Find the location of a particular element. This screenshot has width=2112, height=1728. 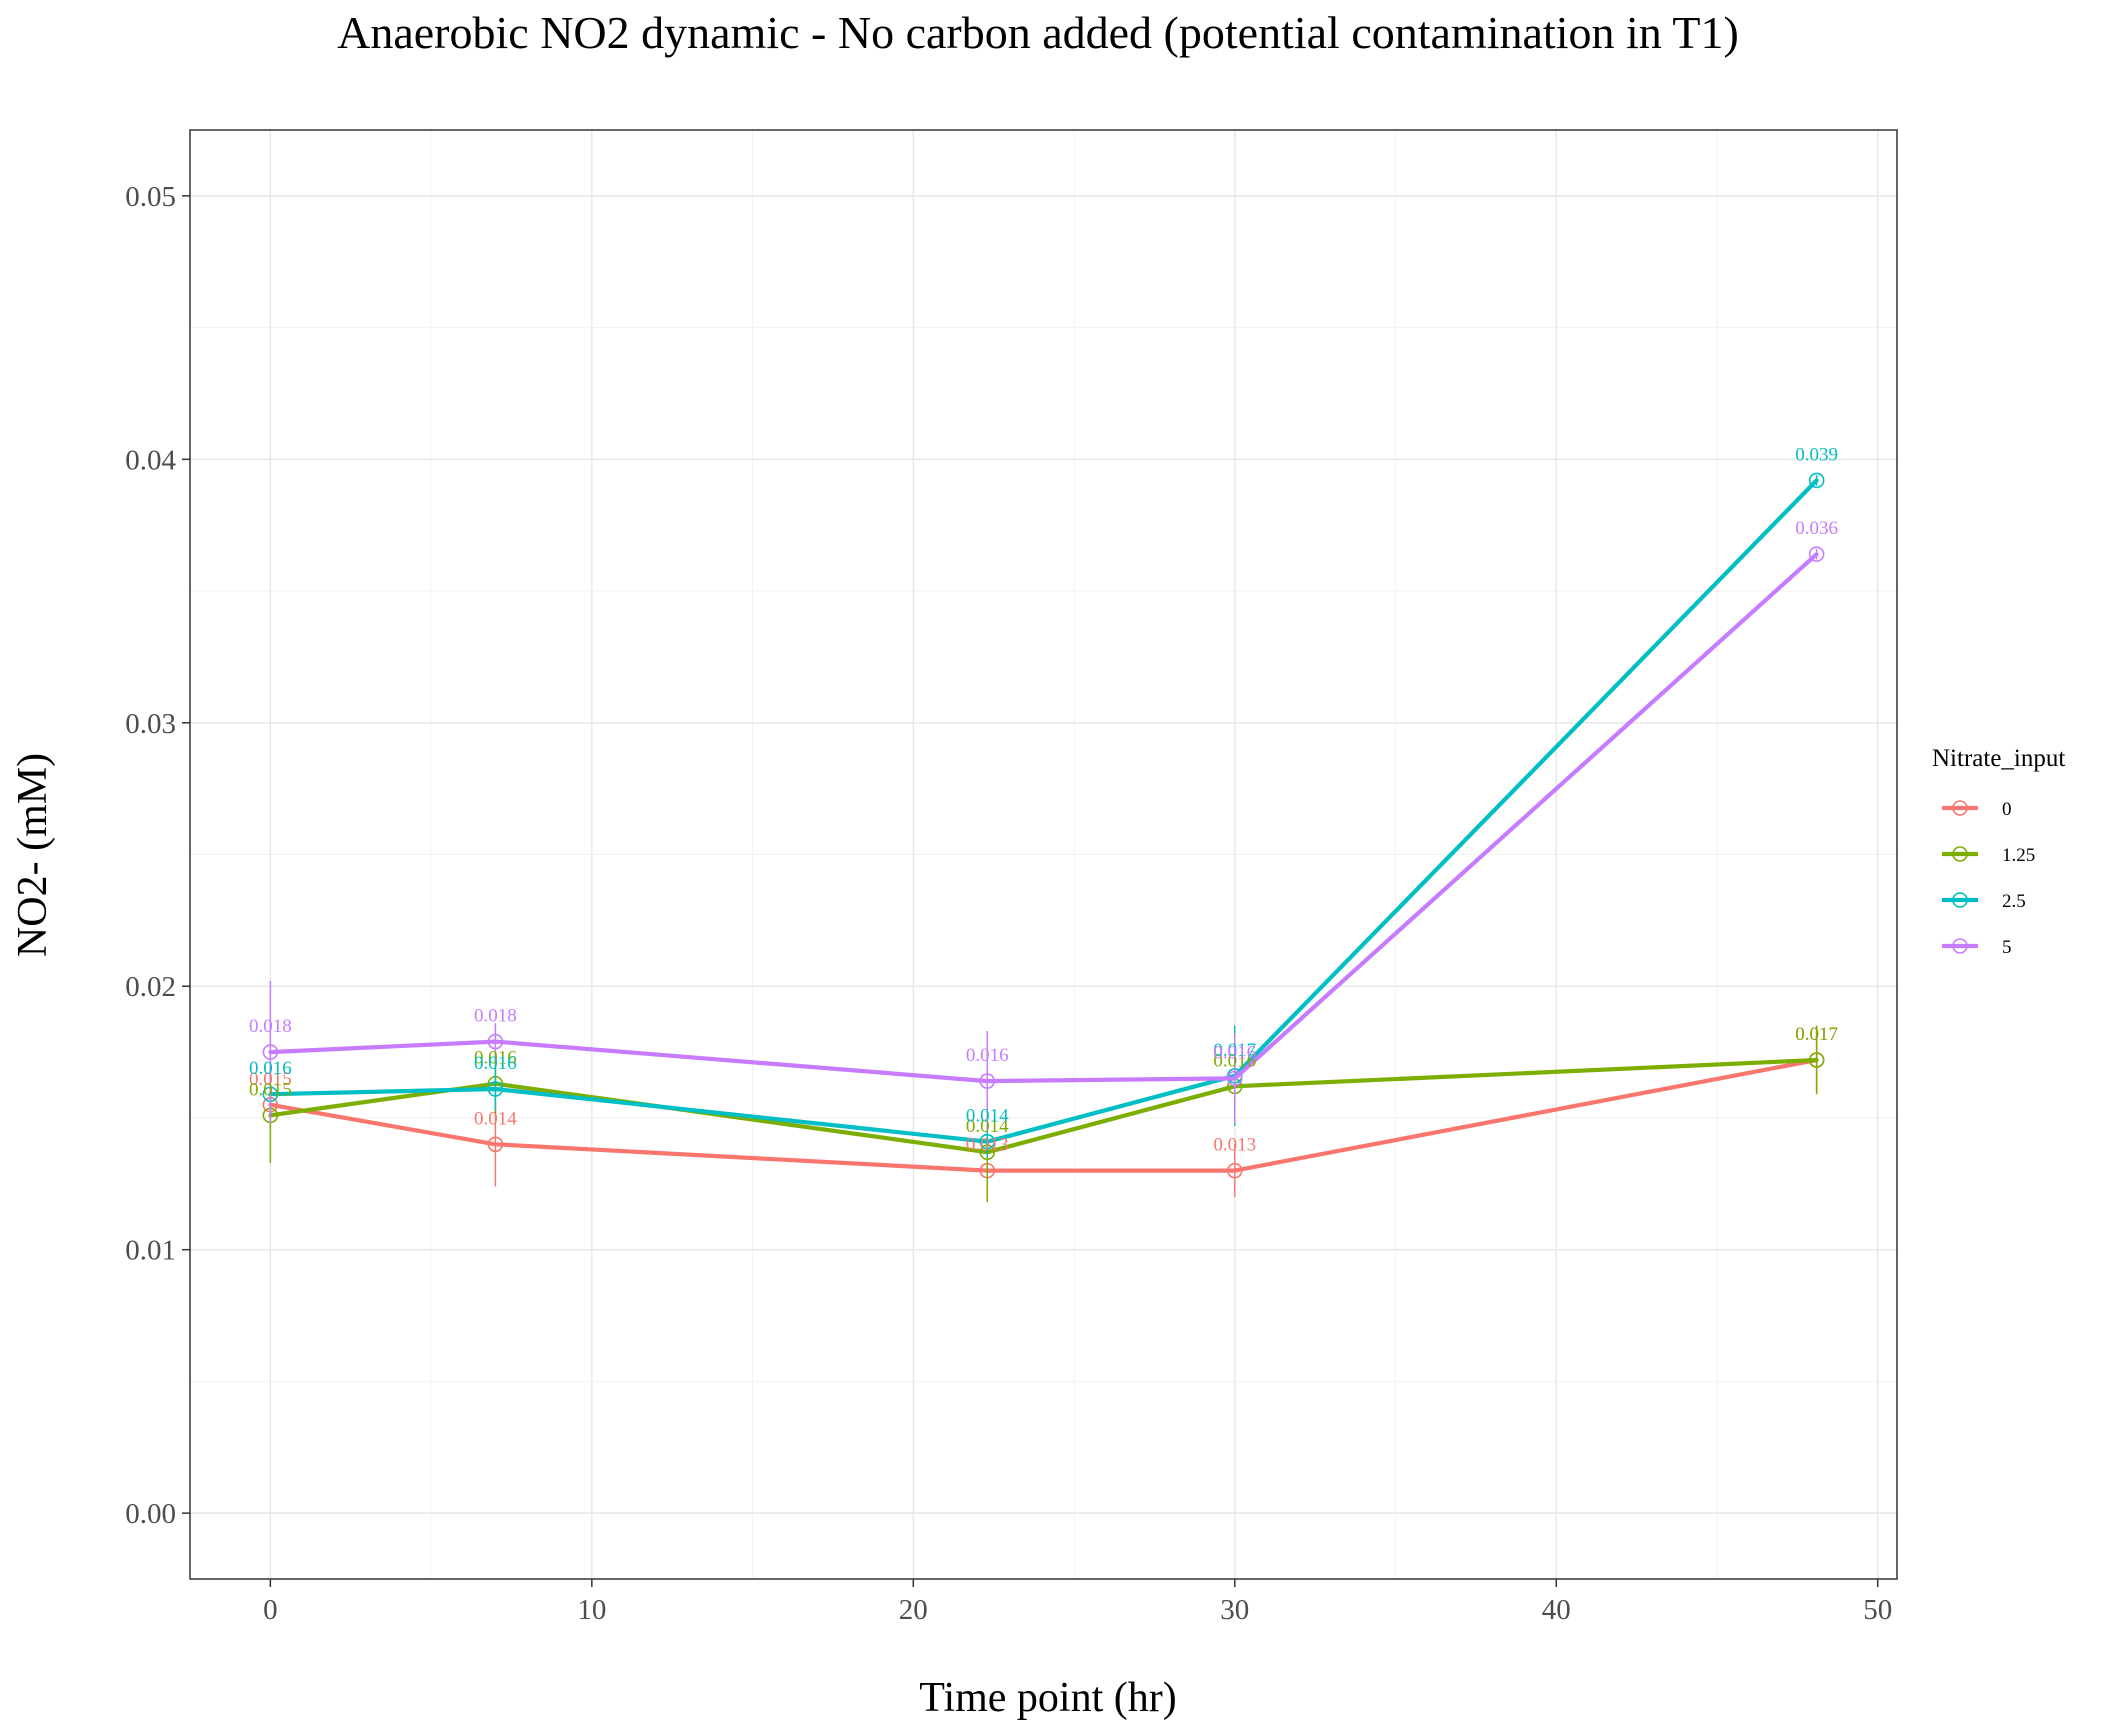

legend-label: 1.25 is located at coordinates (2018, 855).